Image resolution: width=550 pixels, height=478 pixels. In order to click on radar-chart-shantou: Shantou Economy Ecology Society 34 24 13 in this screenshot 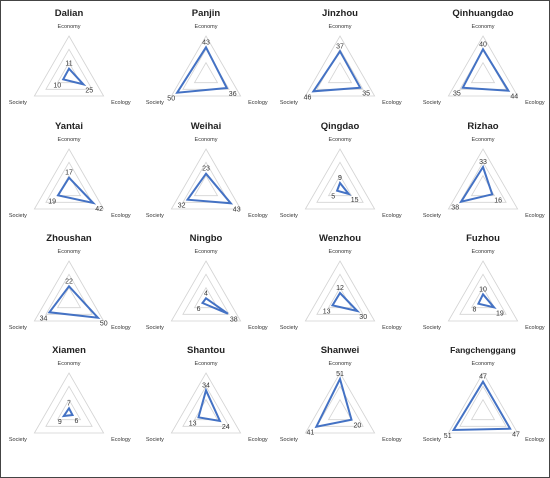, I will do `click(207, 394)`.